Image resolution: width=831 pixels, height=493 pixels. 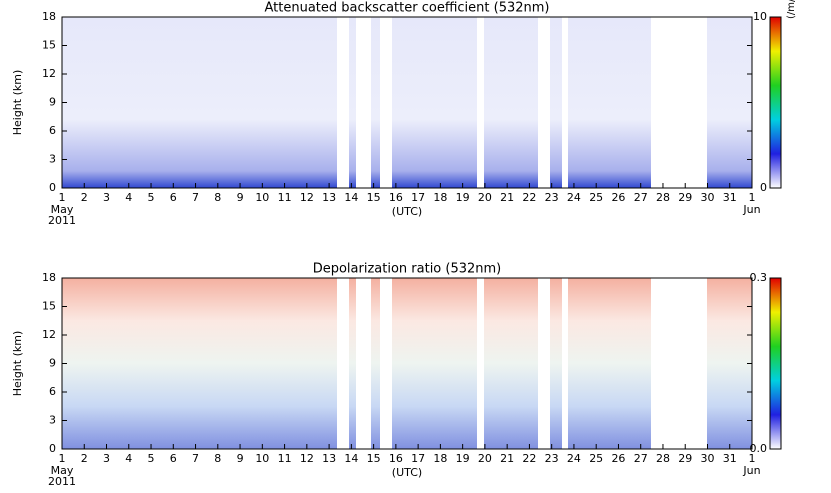 What do you see at coordinates (217, 458) in the screenshot?
I see `x-tick-label: 8` at bounding box center [217, 458].